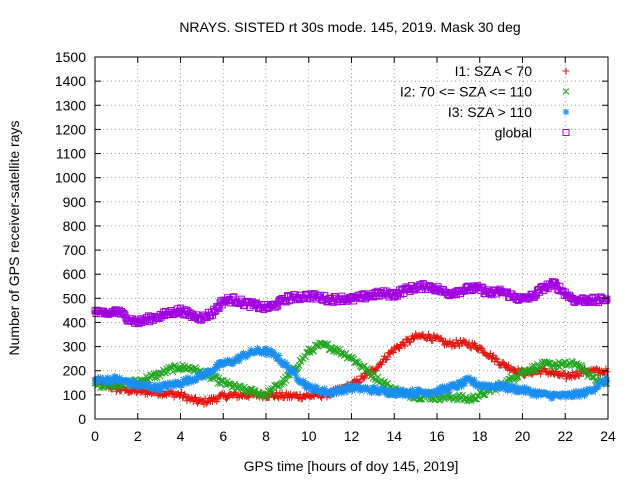 The width and height of the screenshot is (640, 480). What do you see at coordinates (70, 57) in the screenshot?
I see `y-tick-label: 1500` at bounding box center [70, 57].